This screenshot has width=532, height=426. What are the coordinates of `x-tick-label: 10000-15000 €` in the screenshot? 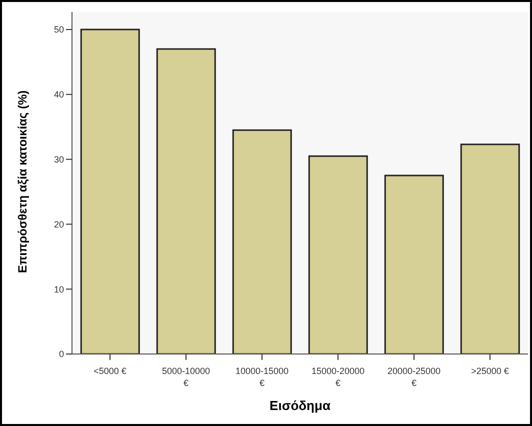 It's located at (262, 377).